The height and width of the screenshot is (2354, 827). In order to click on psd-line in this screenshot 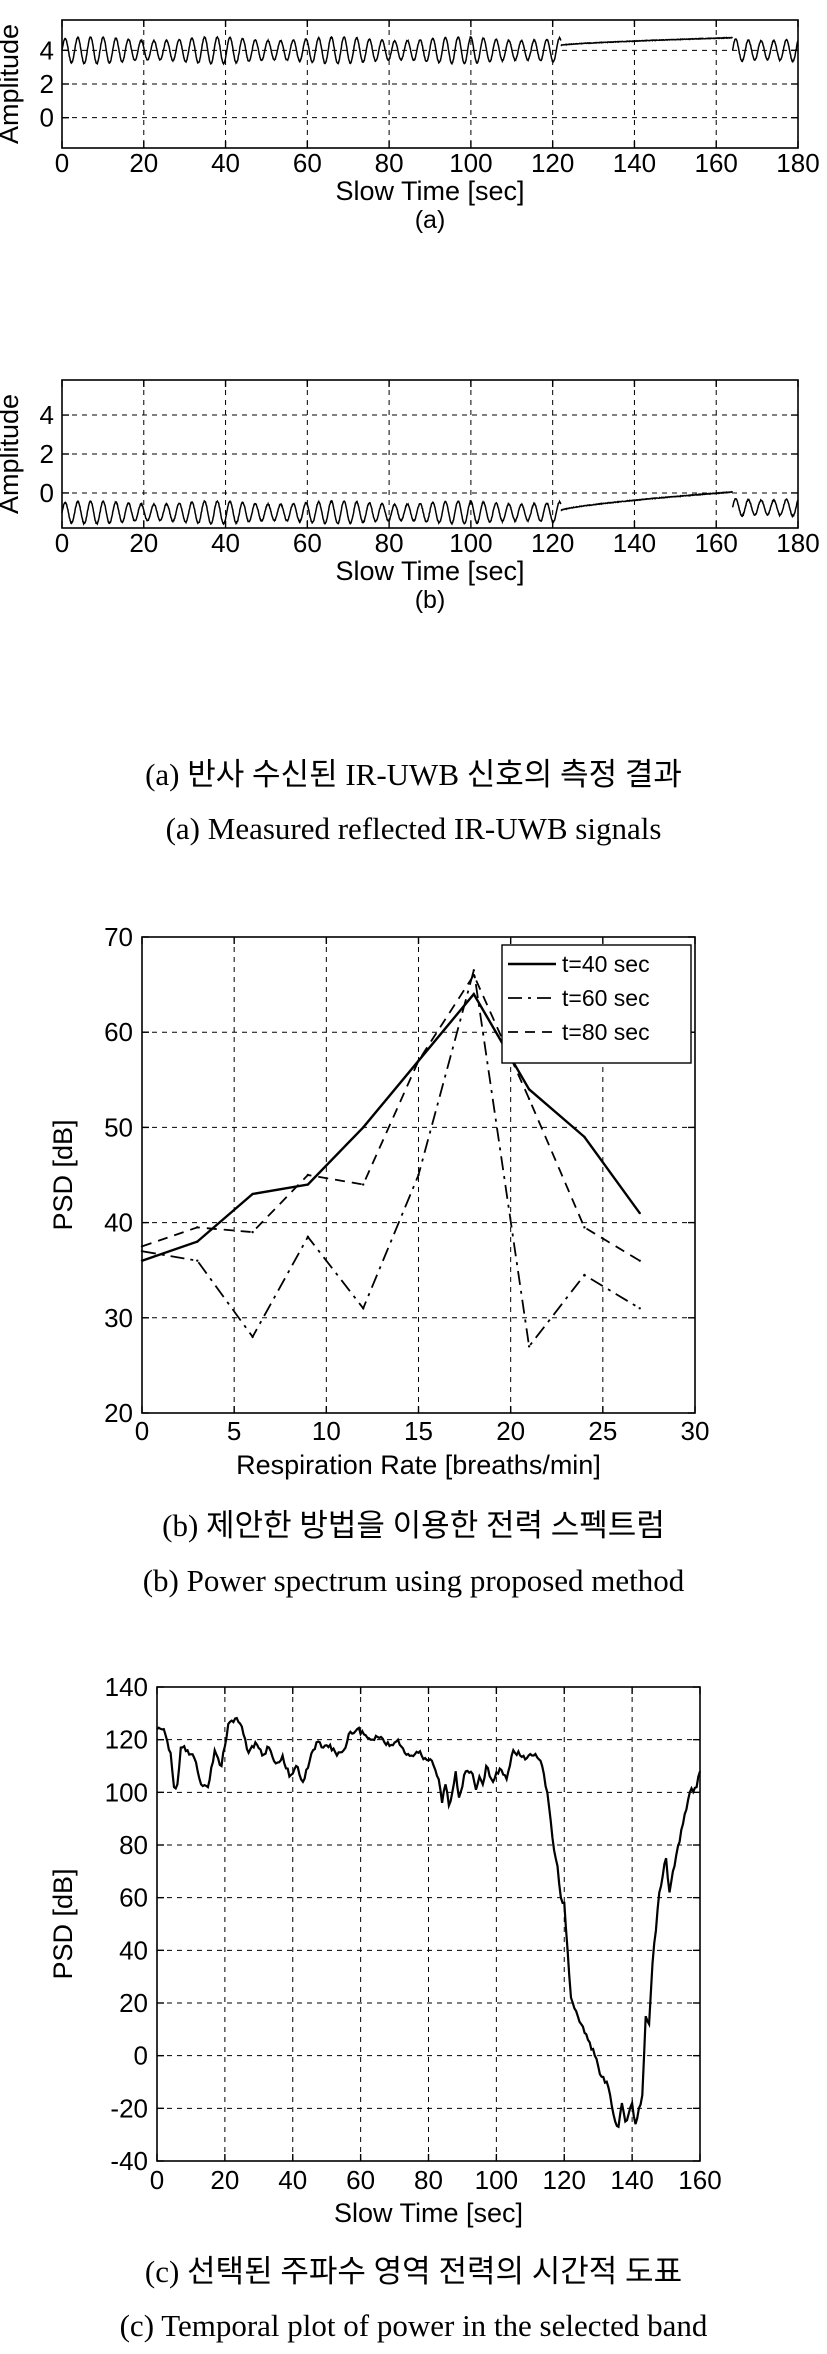, I will do `click(391, 1127)`.